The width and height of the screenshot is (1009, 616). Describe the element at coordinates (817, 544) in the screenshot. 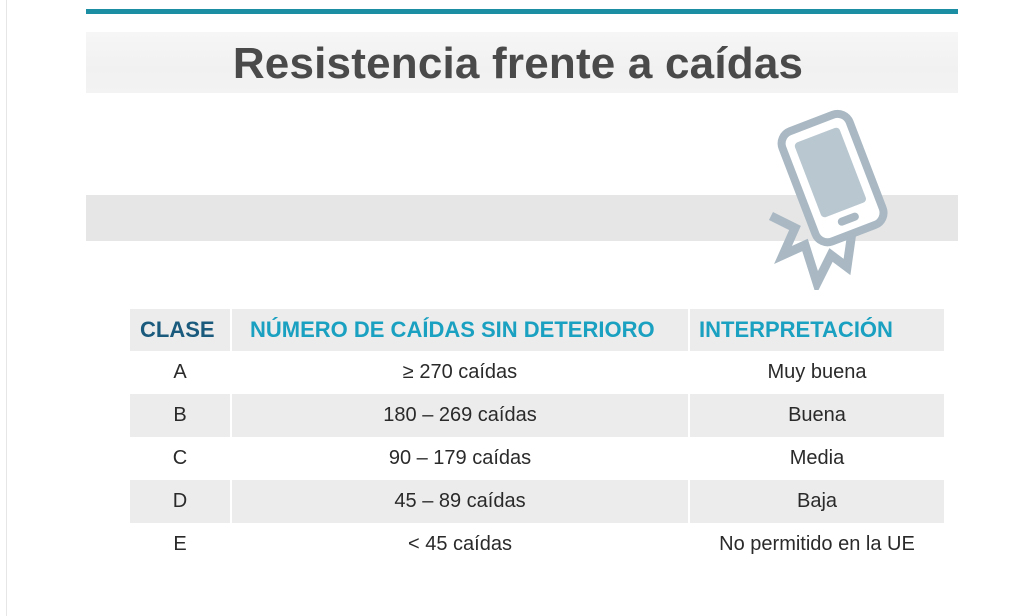

I see `cell-interpretacion: No permitido en la UE` at that location.